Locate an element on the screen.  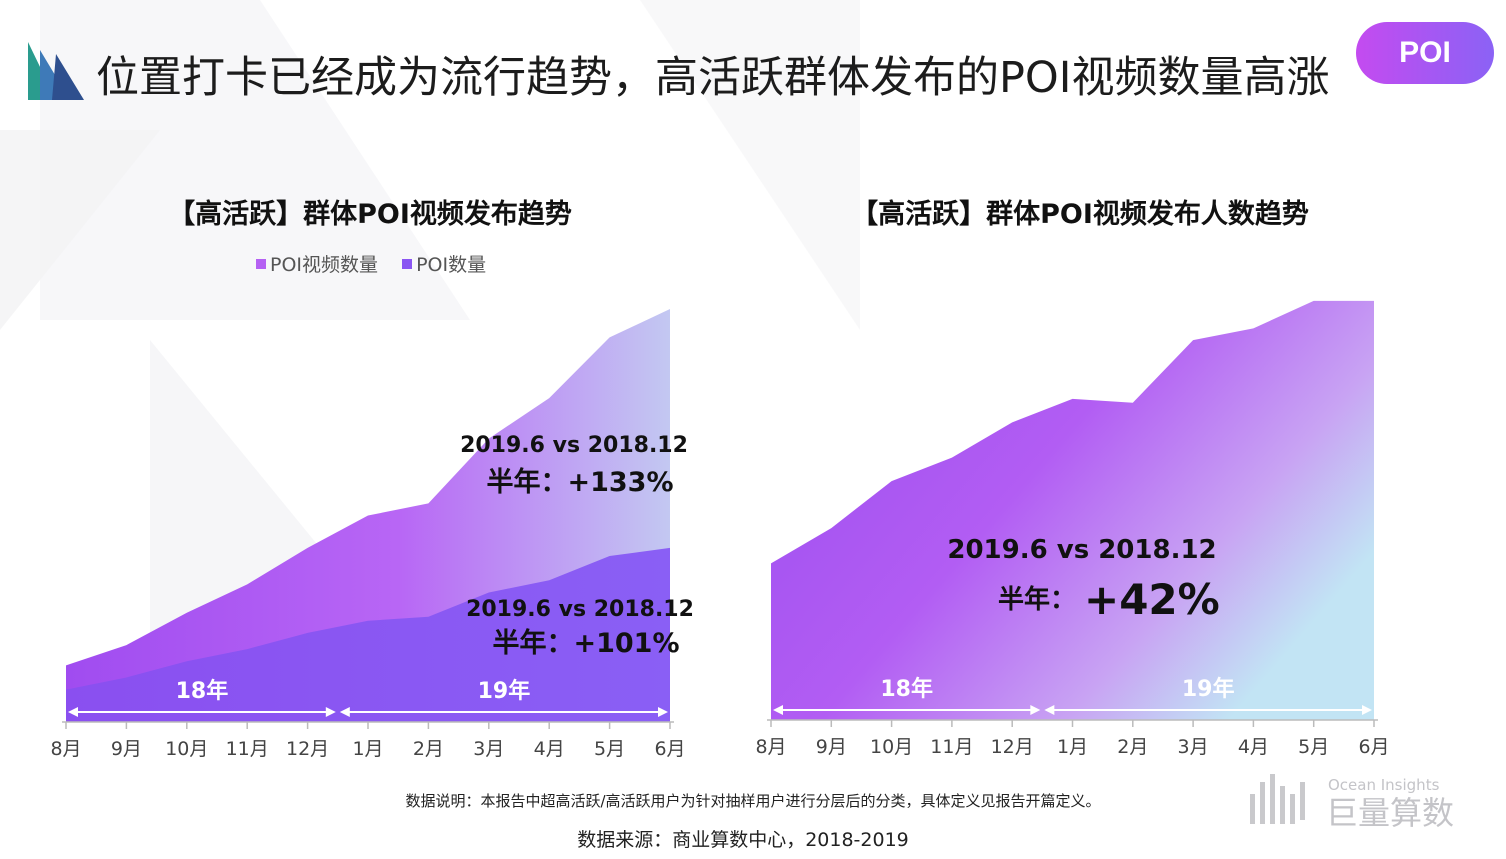
annotation-growth-label: 半年： is located at coordinates (1037, 599).